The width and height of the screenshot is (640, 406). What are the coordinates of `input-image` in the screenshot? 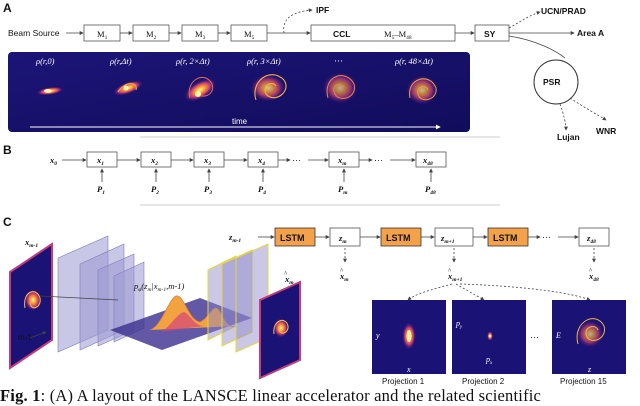 It's located at (31, 306).